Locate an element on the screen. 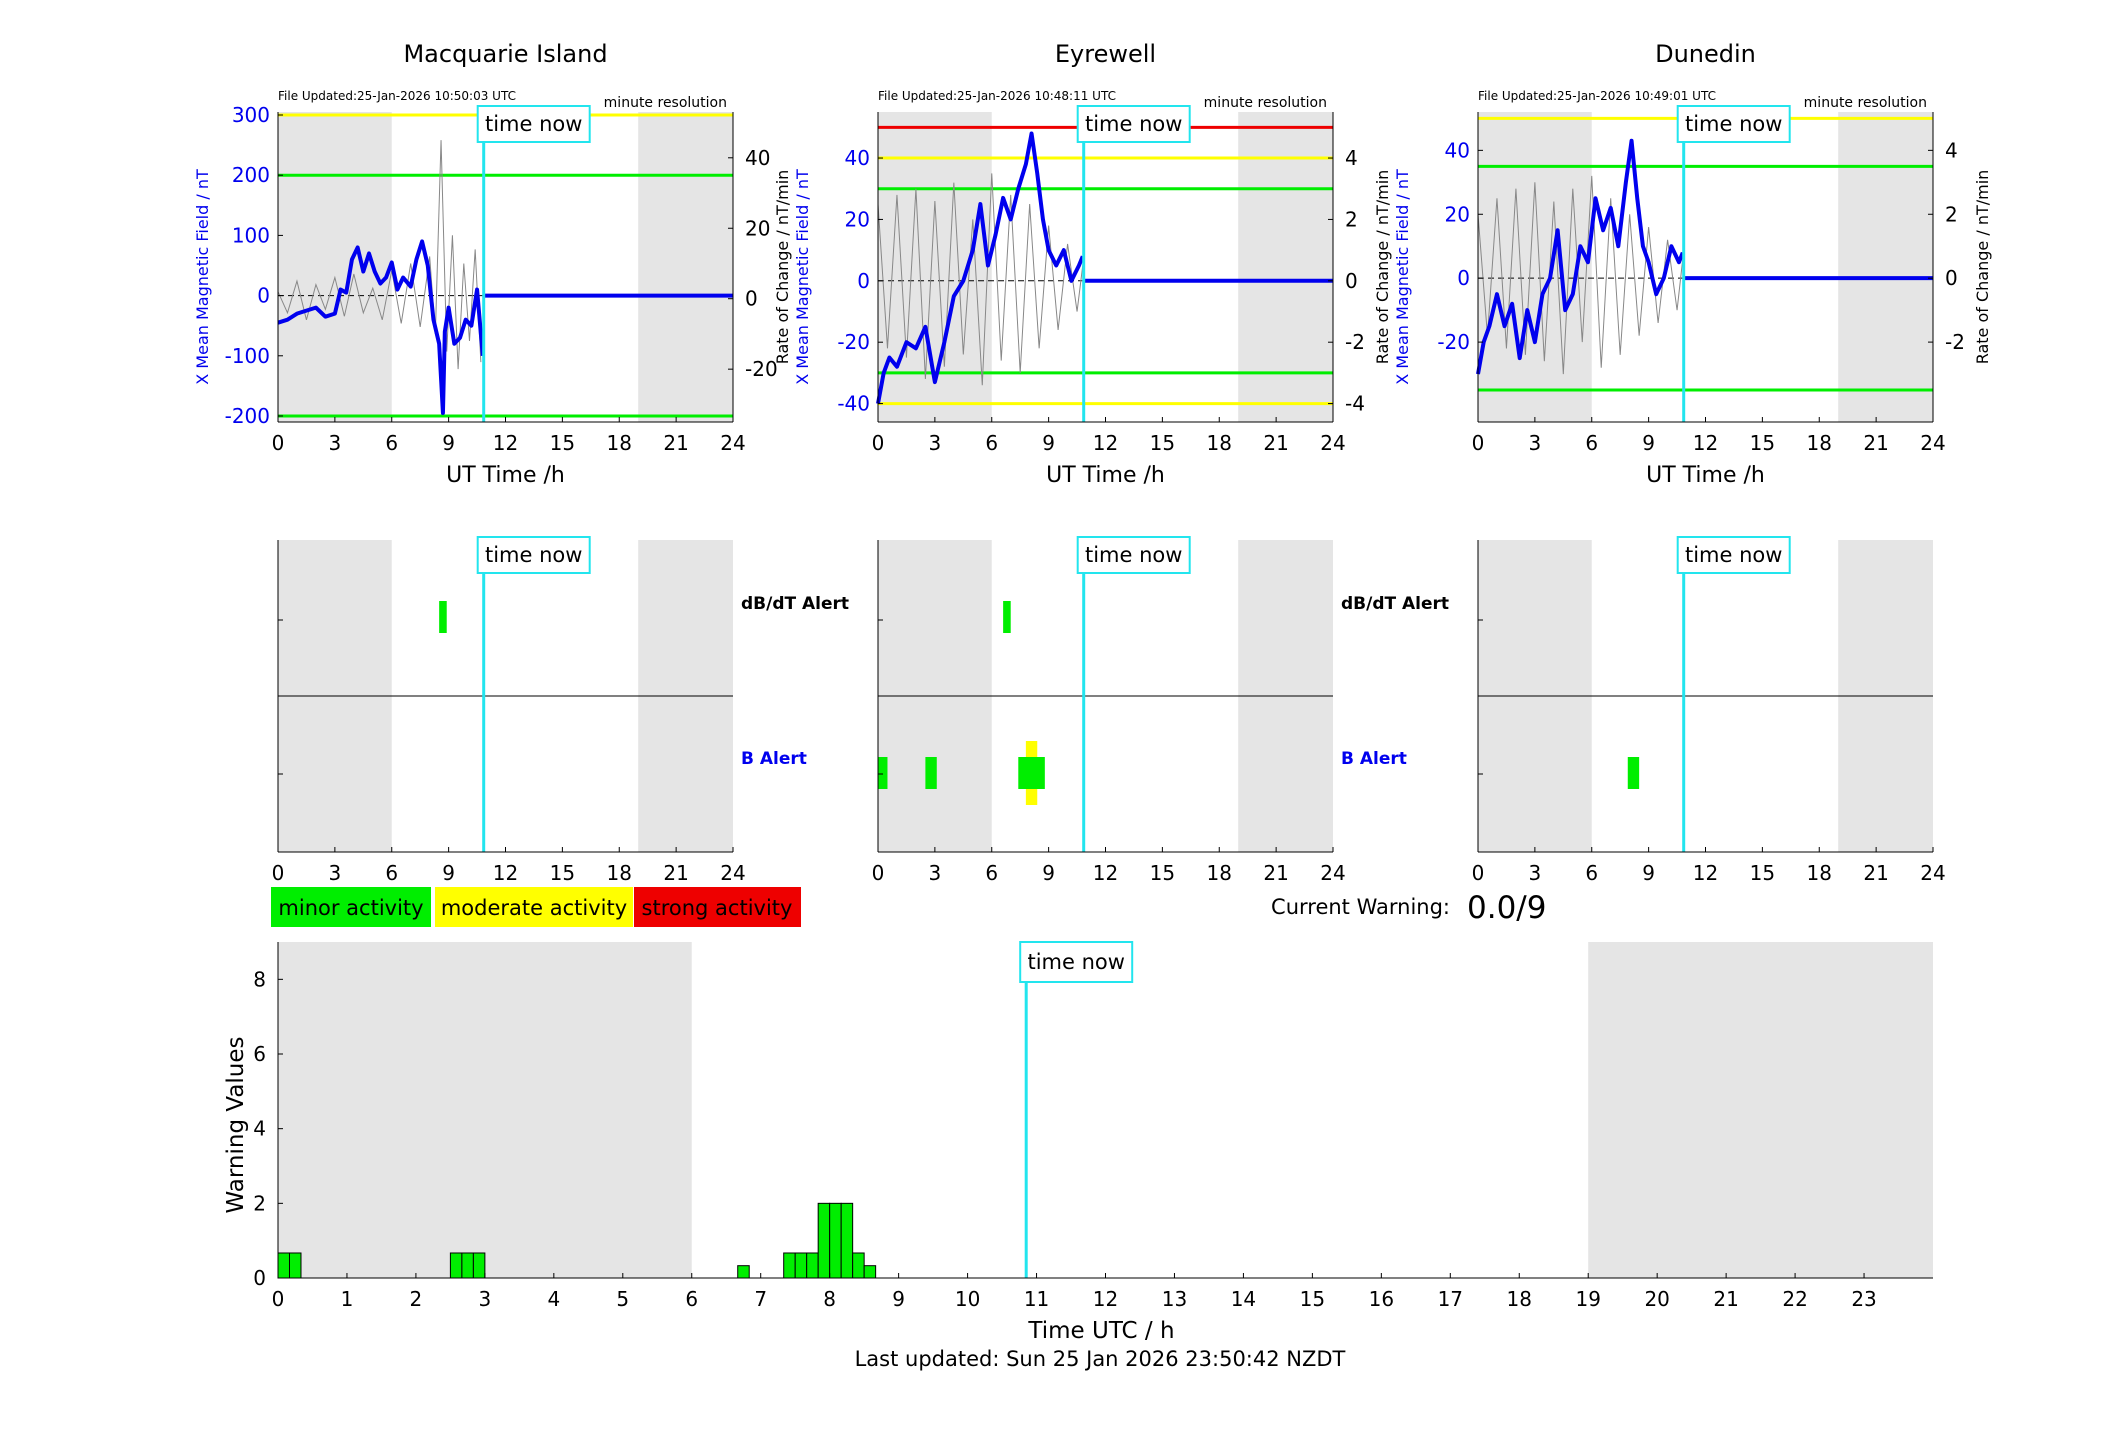 The image size is (2117, 1441). alert-panel-3: time now 0 3 6 9 12 15 18 21 24 is located at coordinates (1709, 710).